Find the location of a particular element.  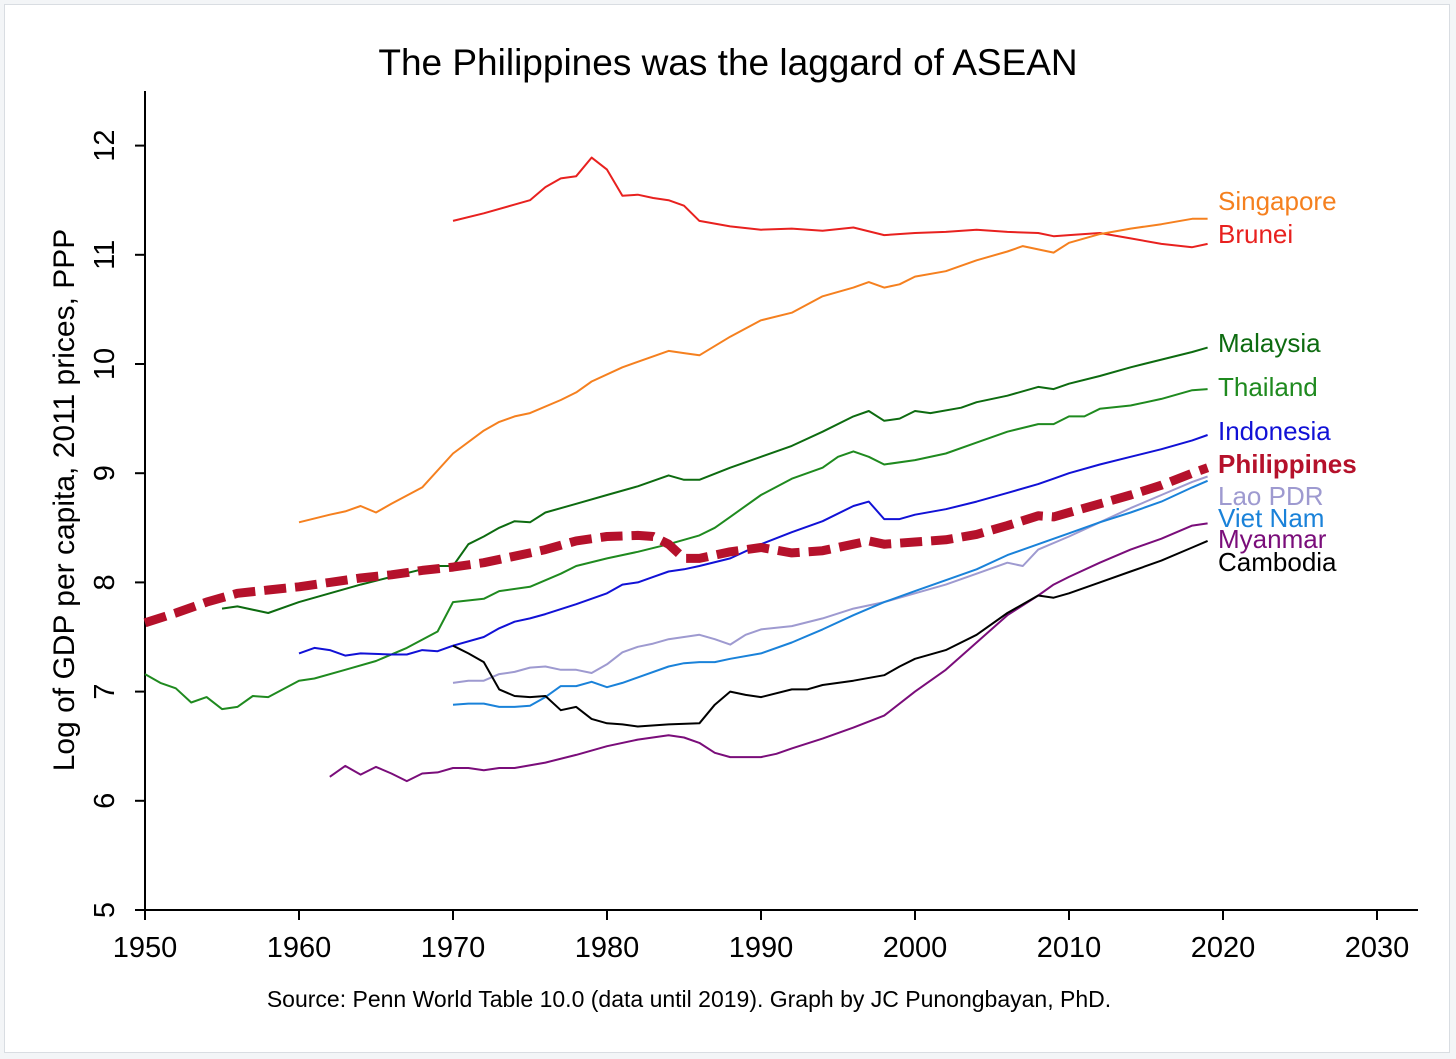

series-label-malaysia: Malaysia is located at coordinates (1269, 343).